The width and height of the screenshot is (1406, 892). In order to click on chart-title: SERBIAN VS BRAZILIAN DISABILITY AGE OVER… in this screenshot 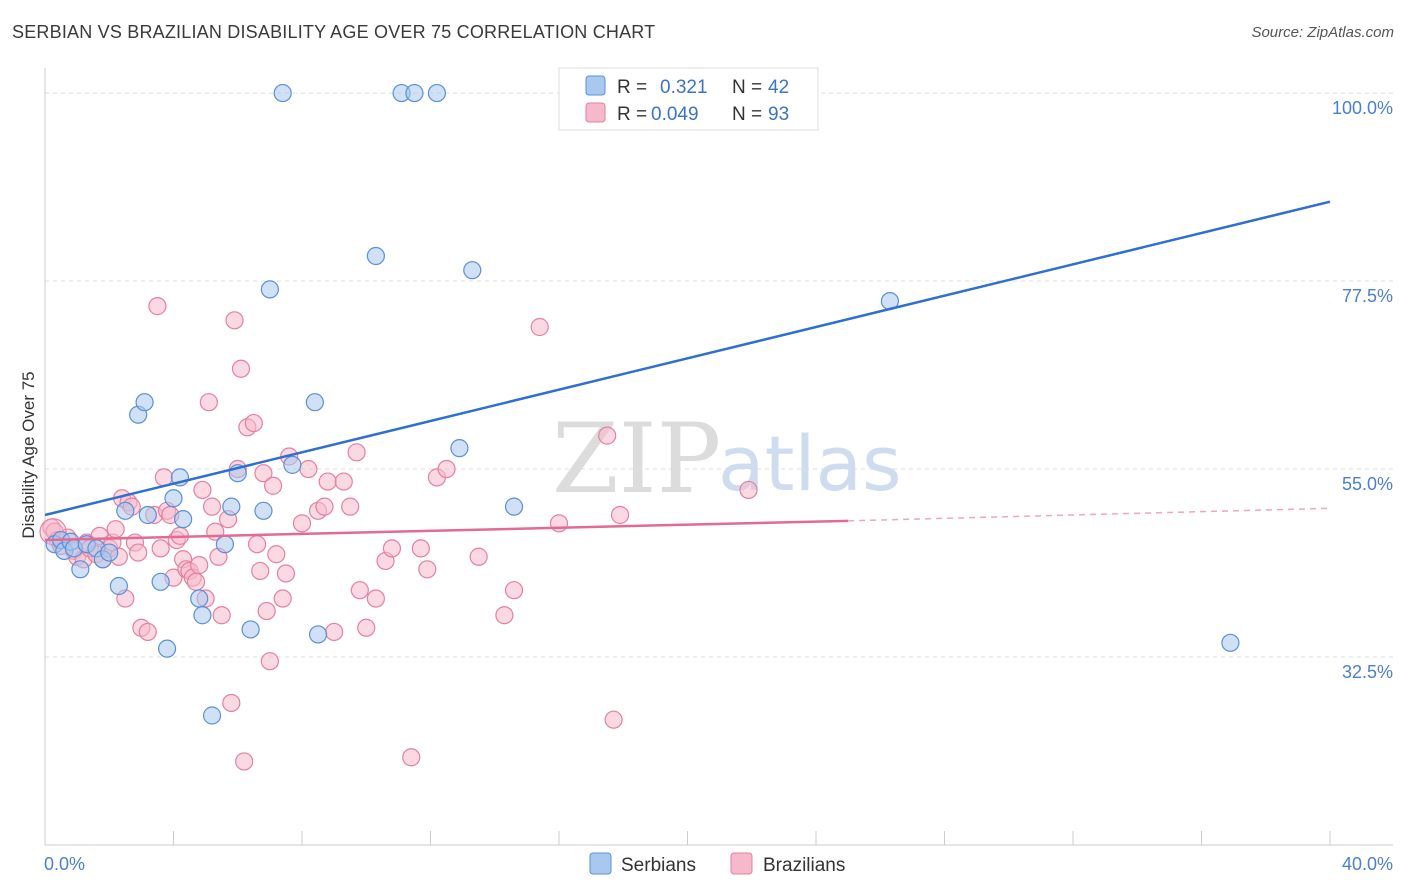, I will do `click(334, 32)`.